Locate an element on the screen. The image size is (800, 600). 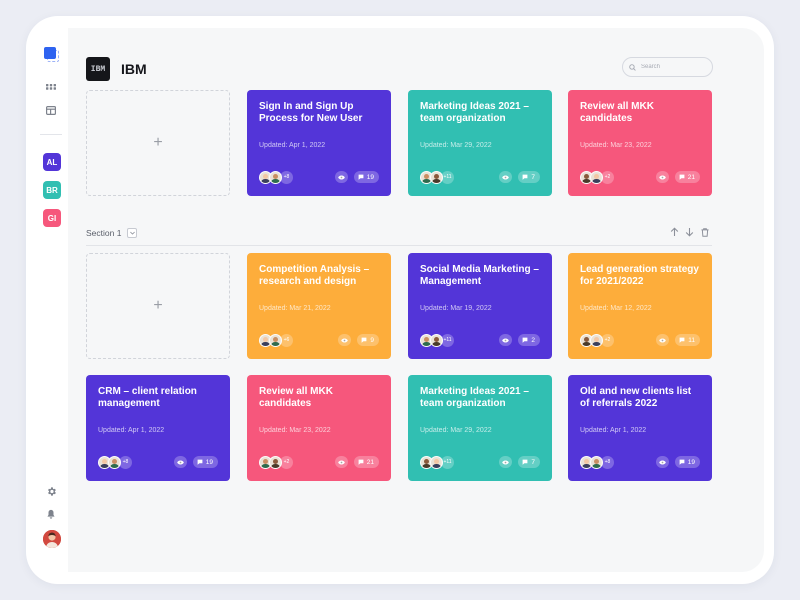
arrow-down-icon is located at coordinates (689, 232).